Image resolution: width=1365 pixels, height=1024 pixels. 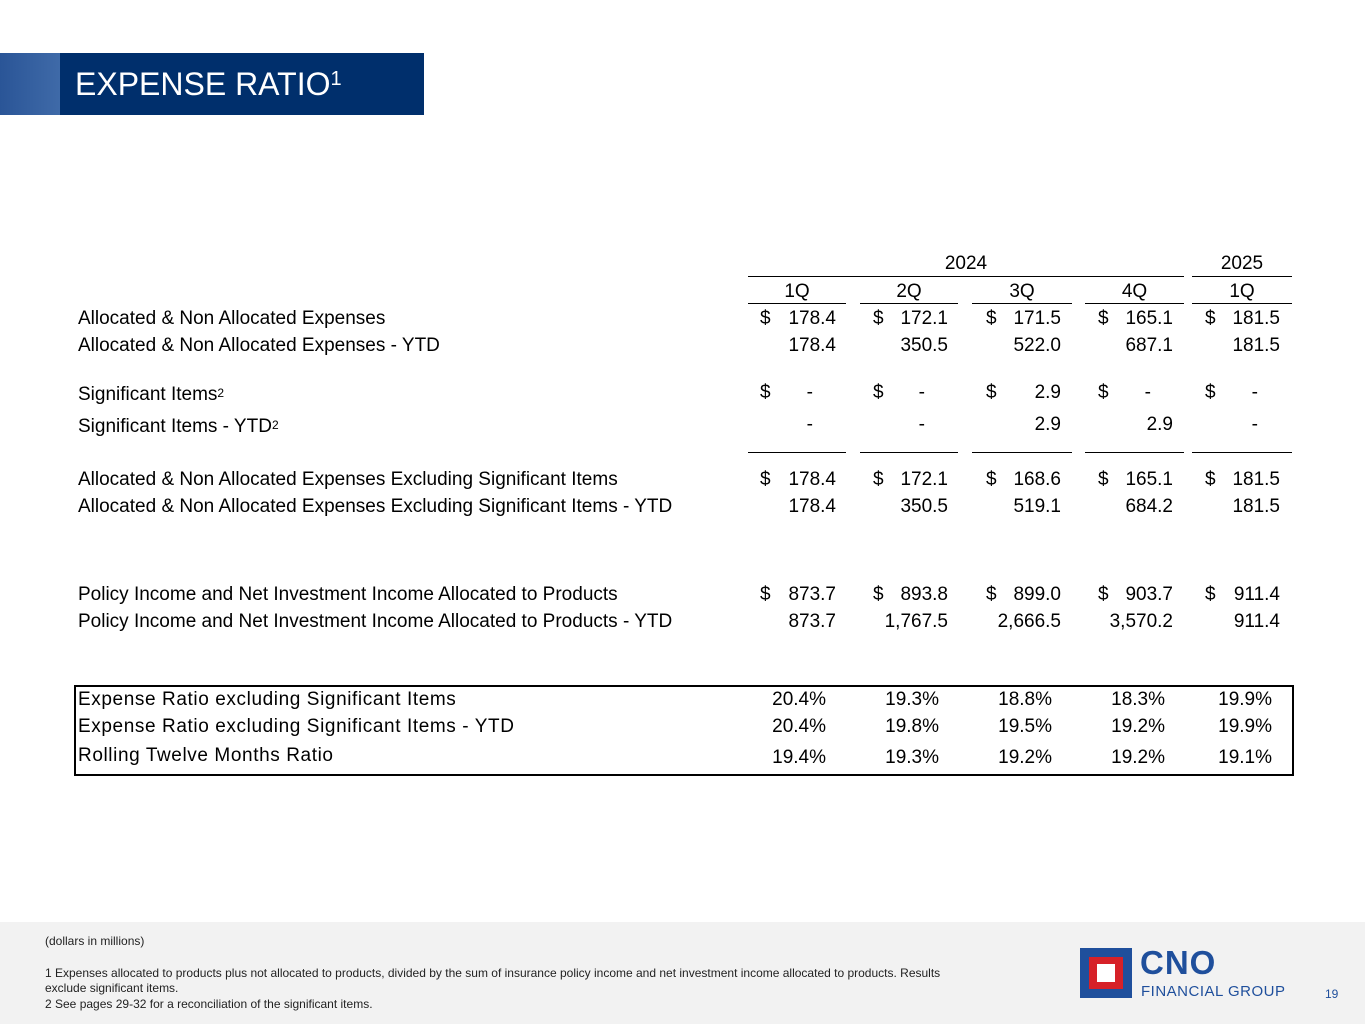 I want to click on ratio-cell: 19.4%, so click(x=799, y=757).